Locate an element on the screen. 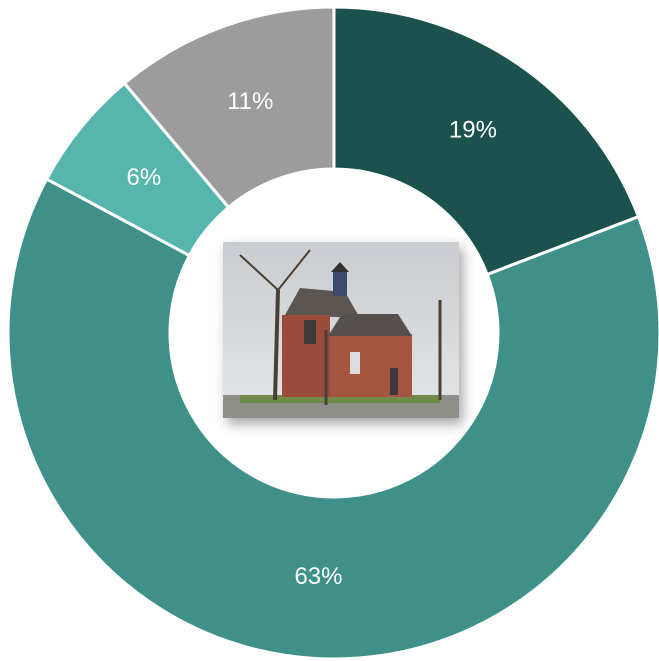 The image size is (659, 661). data-label: 63% is located at coordinates (318, 576).